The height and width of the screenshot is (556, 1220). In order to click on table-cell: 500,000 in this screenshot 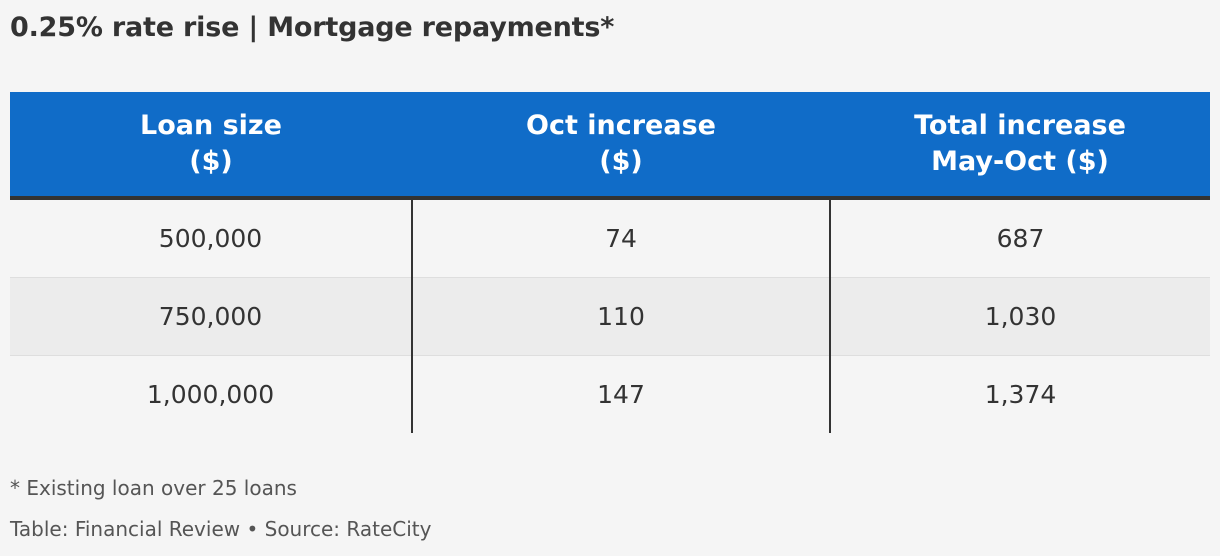, I will do `click(211, 238)`.